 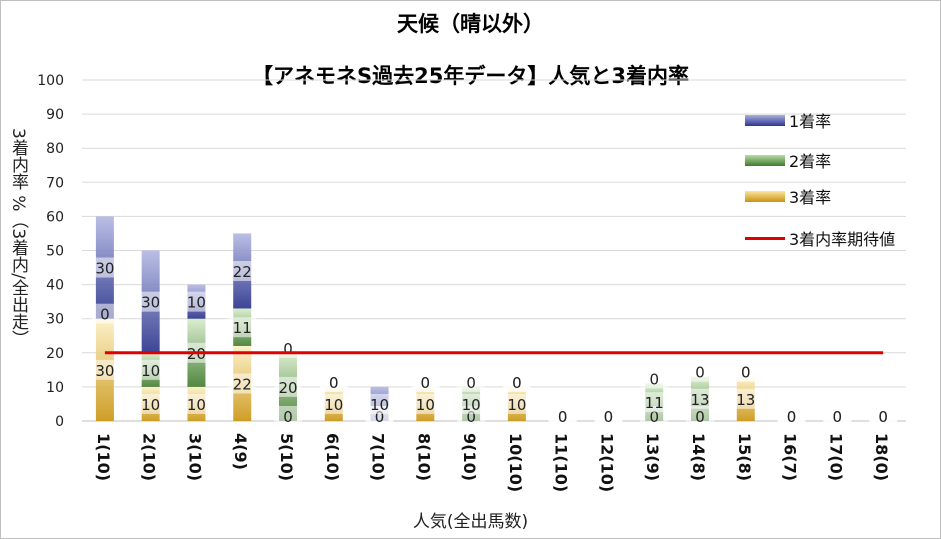 What do you see at coordinates (835, 457) in the screenshot?
I see `x-tick-label: 17(0)` at bounding box center [835, 457].